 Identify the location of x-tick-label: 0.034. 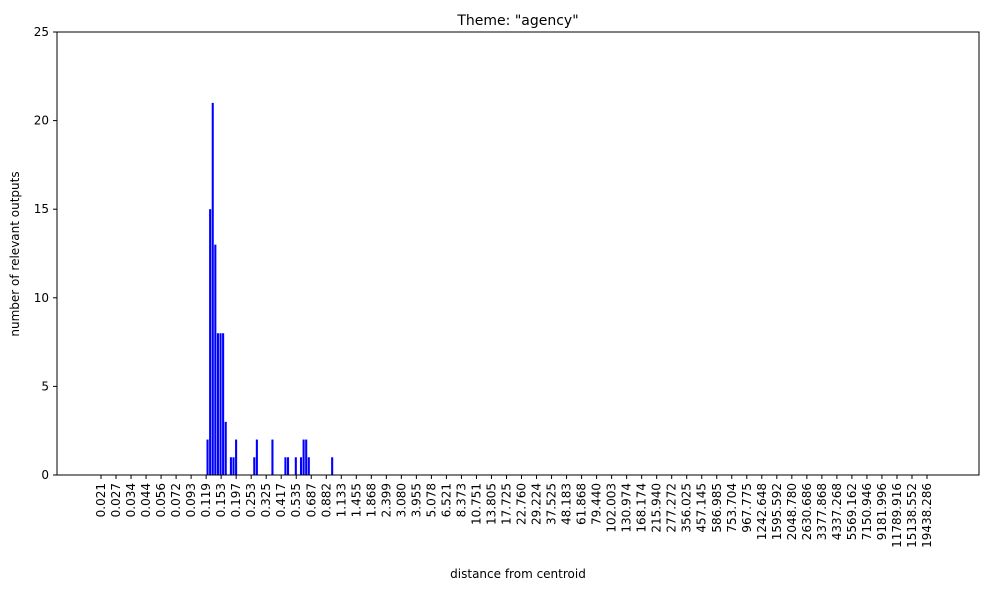
(131, 500).